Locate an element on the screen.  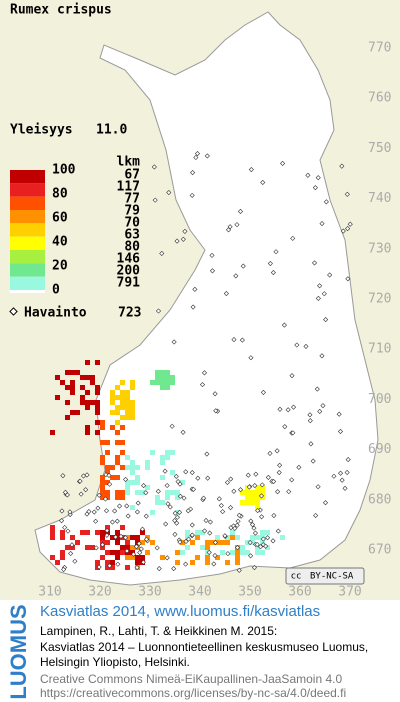
frequency-value: 11.0 is located at coordinates (111, 130).